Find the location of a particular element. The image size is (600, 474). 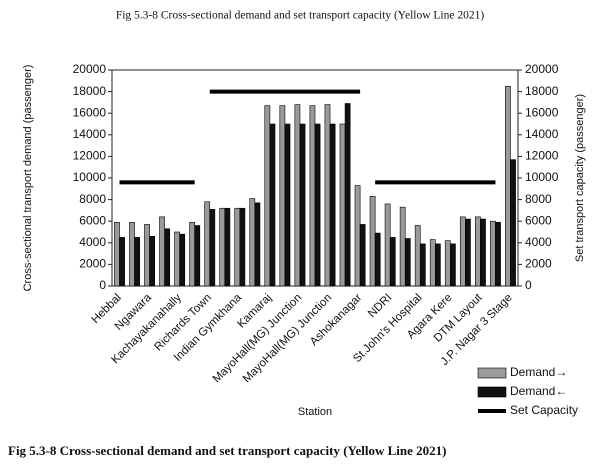

y-tick-label: 4000 is located at coordinates (92, 242).